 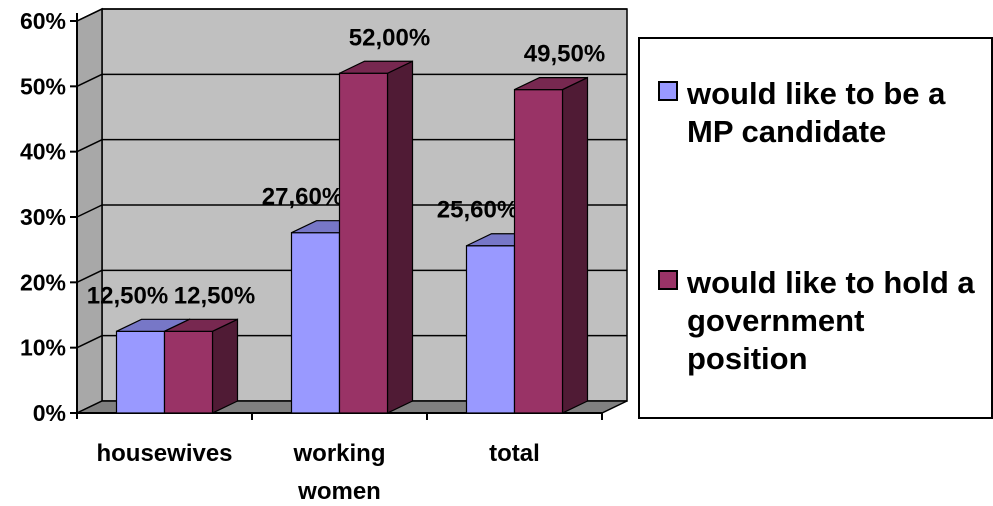 What do you see at coordinates (43, 152) in the screenshot?
I see `y-tick-label: 40%` at bounding box center [43, 152].